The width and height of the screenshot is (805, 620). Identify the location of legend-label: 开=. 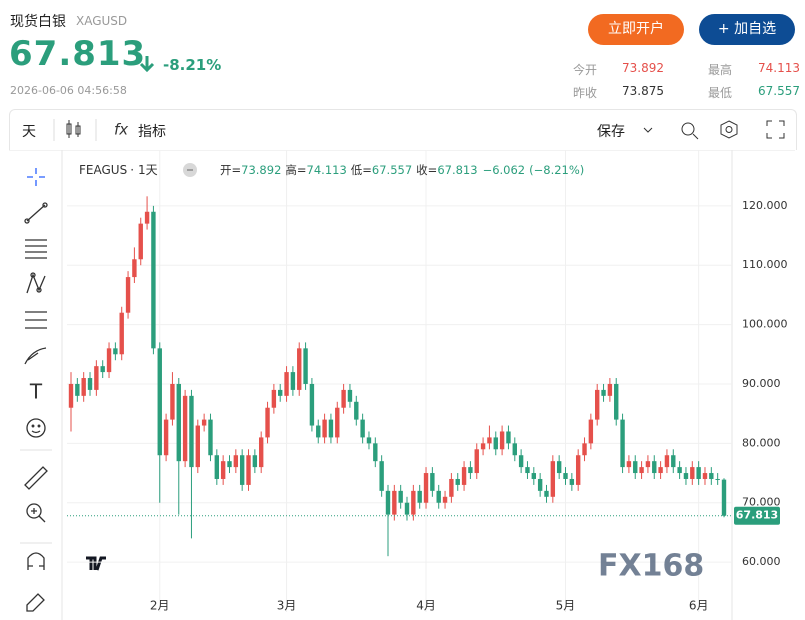
(230, 170).